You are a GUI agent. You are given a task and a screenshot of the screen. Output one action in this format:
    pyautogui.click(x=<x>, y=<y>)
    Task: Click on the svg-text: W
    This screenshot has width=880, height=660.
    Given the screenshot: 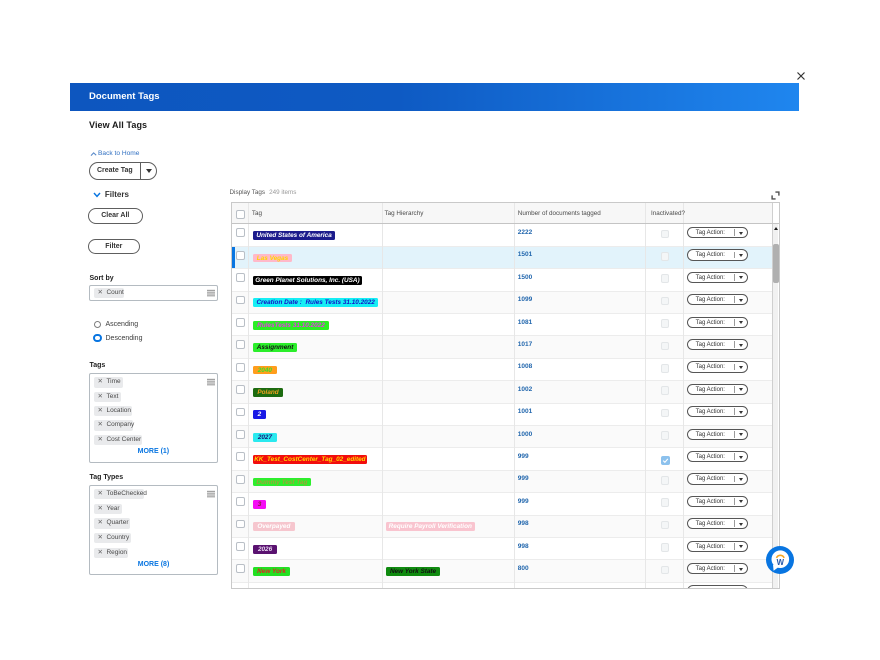 What is the action you would take?
    pyautogui.click(x=780, y=562)
    